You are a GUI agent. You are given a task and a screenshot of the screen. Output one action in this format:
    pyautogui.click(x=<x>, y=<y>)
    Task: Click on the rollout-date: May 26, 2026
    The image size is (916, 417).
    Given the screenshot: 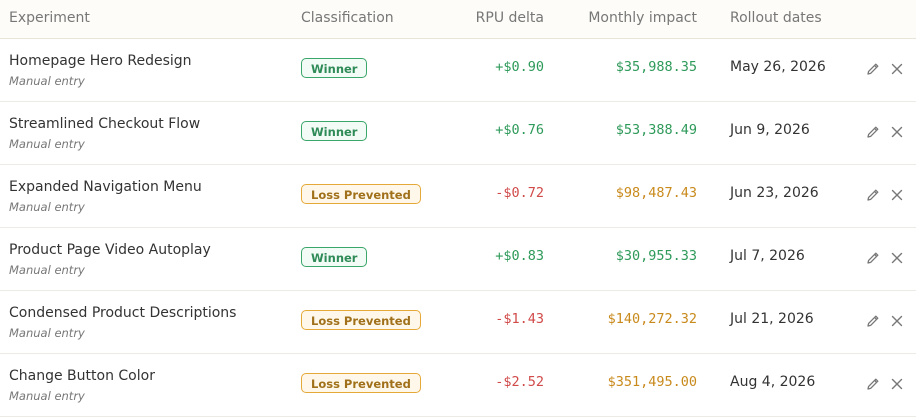 What is the action you would take?
    pyautogui.click(x=778, y=67)
    